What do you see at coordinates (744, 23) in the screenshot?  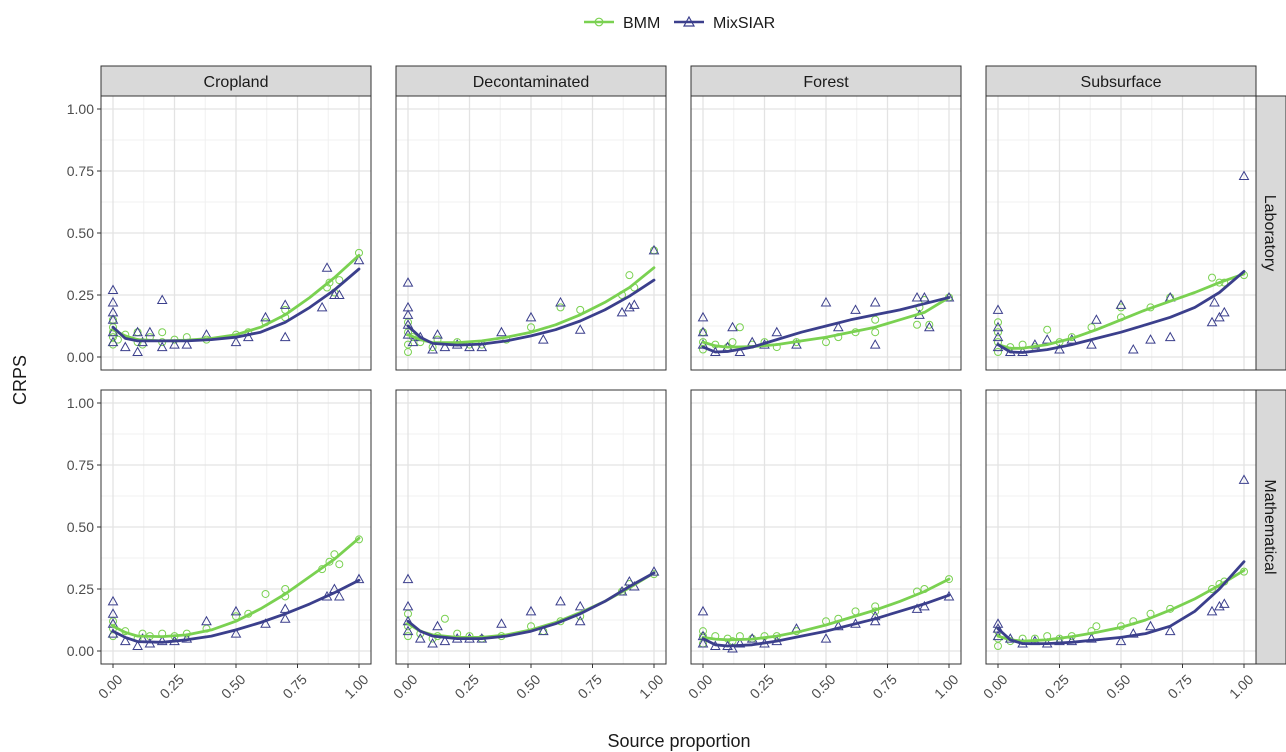 I see `legend-mixsiar-label: MixSIAR` at bounding box center [744, 23].